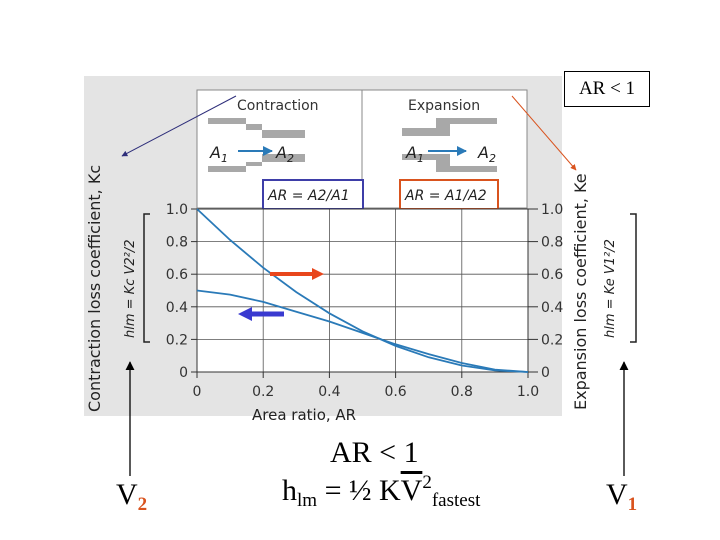 This screenshot has width=720, height=540. What do you see at coordinates (362, 331) in the screenshot?
I see `contraction-curve` at bounding box center [362, 331].